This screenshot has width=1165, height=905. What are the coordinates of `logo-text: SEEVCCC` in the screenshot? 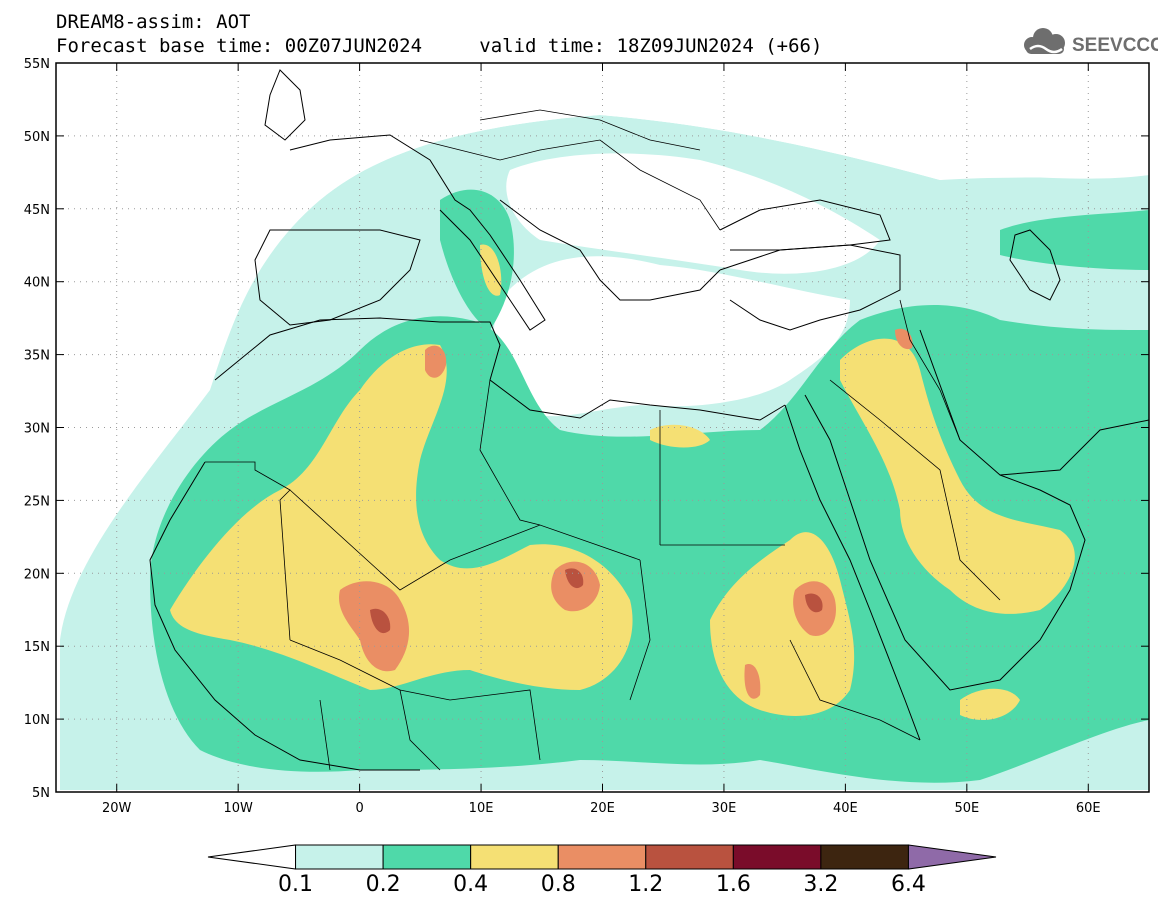 It's located at (1115, 45).